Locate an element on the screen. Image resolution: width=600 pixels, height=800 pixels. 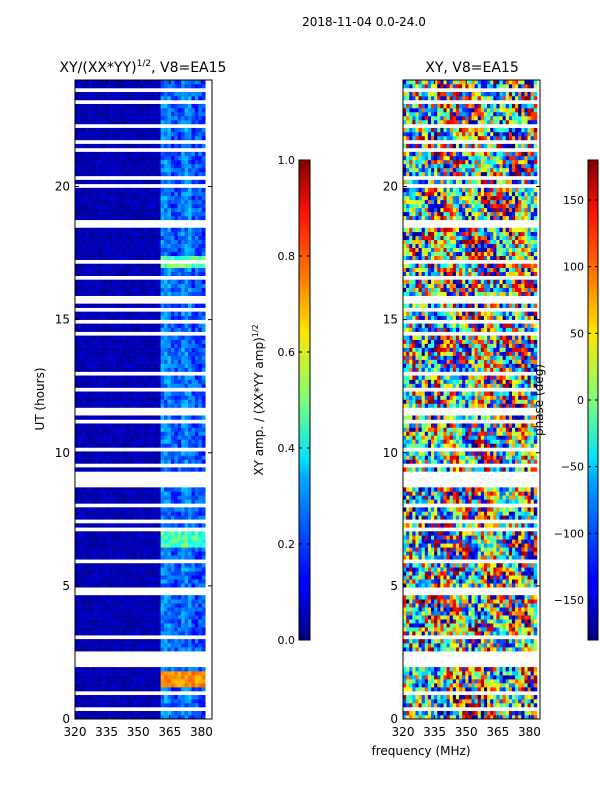
amplitude-colorbar-gradient is located at coordinates (304, 400).